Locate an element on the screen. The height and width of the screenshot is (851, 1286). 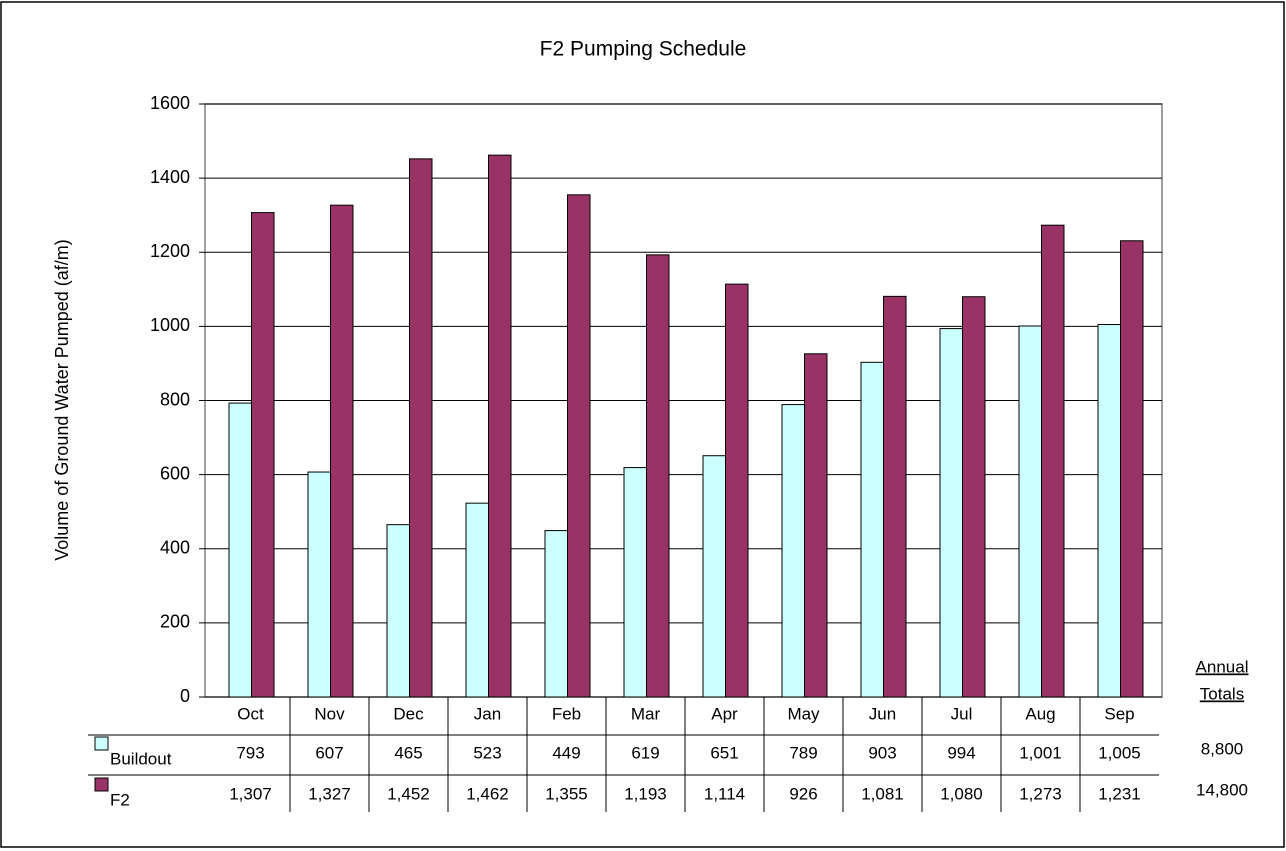
x-tick-label: Dec is located at coordinates (408, 713).